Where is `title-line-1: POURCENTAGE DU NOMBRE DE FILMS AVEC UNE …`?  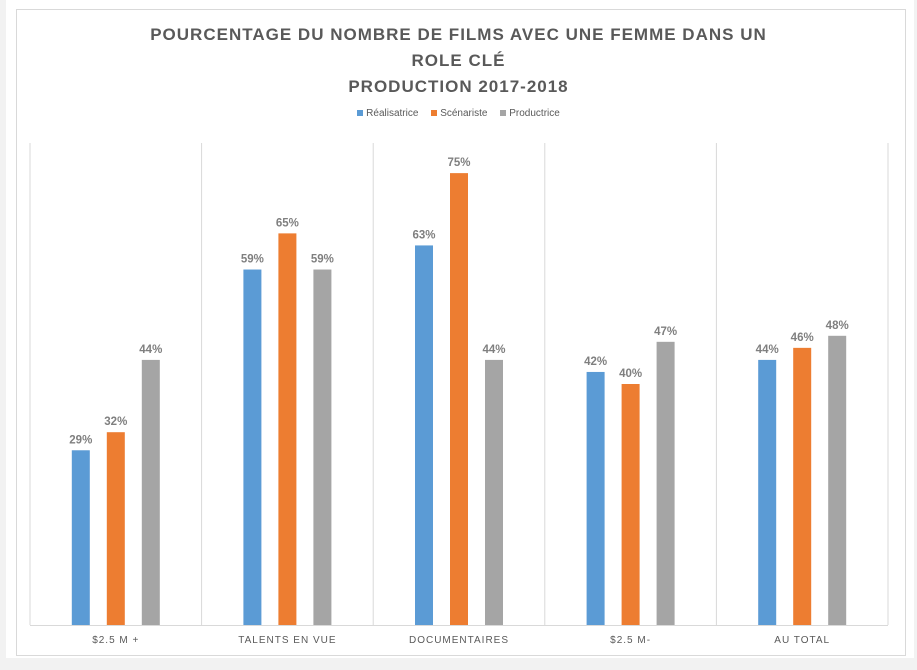
title-line-1: POURCENTAGE DU NOMBRE DE FILMS AVEC UNE … is located at coordinates (458, 34).